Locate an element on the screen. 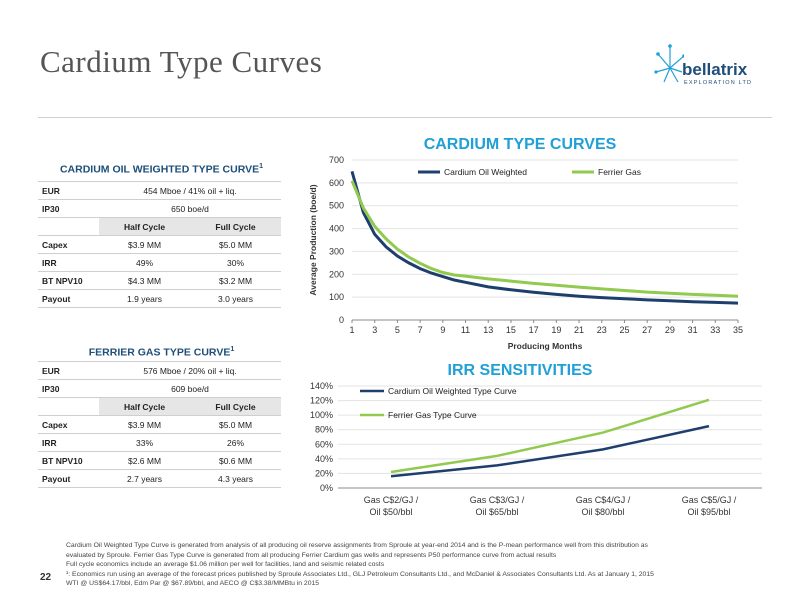 The width and height of the screenshot is (800, 600). gas-table-title-footnote: 1 is located at coordinates (232, 349).